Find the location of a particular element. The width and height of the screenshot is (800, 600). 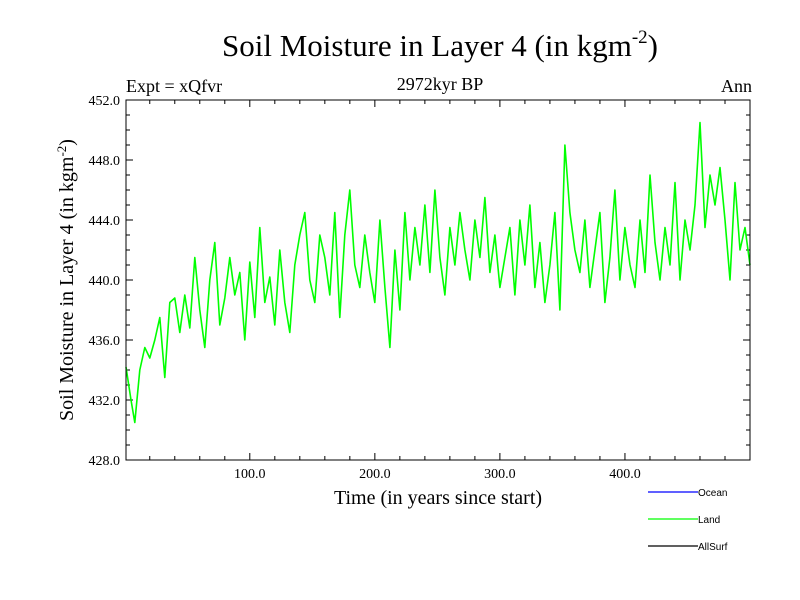

x-tick-label: 400.0 is located at coordinates (625, 474).